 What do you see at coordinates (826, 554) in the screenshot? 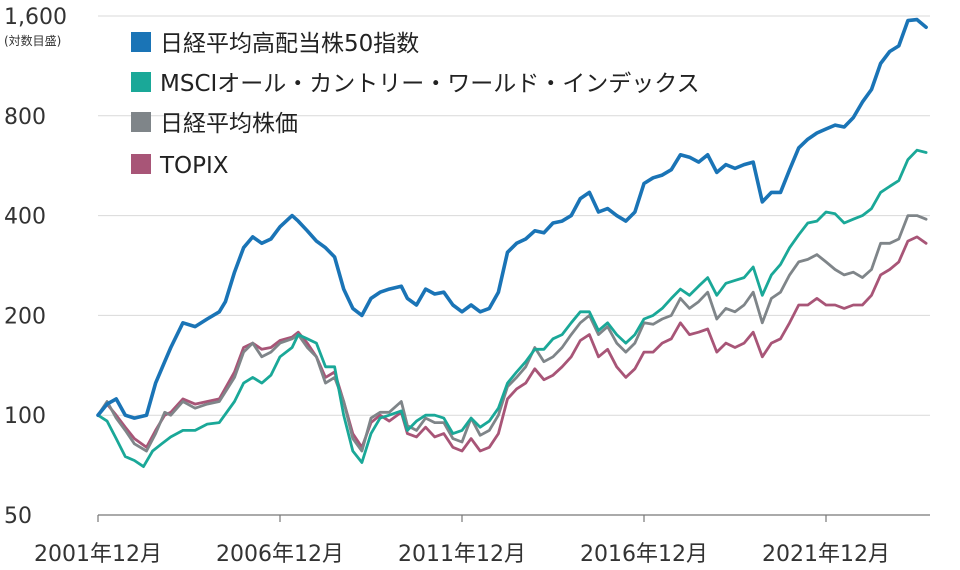
I see `x-tick-label: 2021年12月` at bounding box center [826, 554].